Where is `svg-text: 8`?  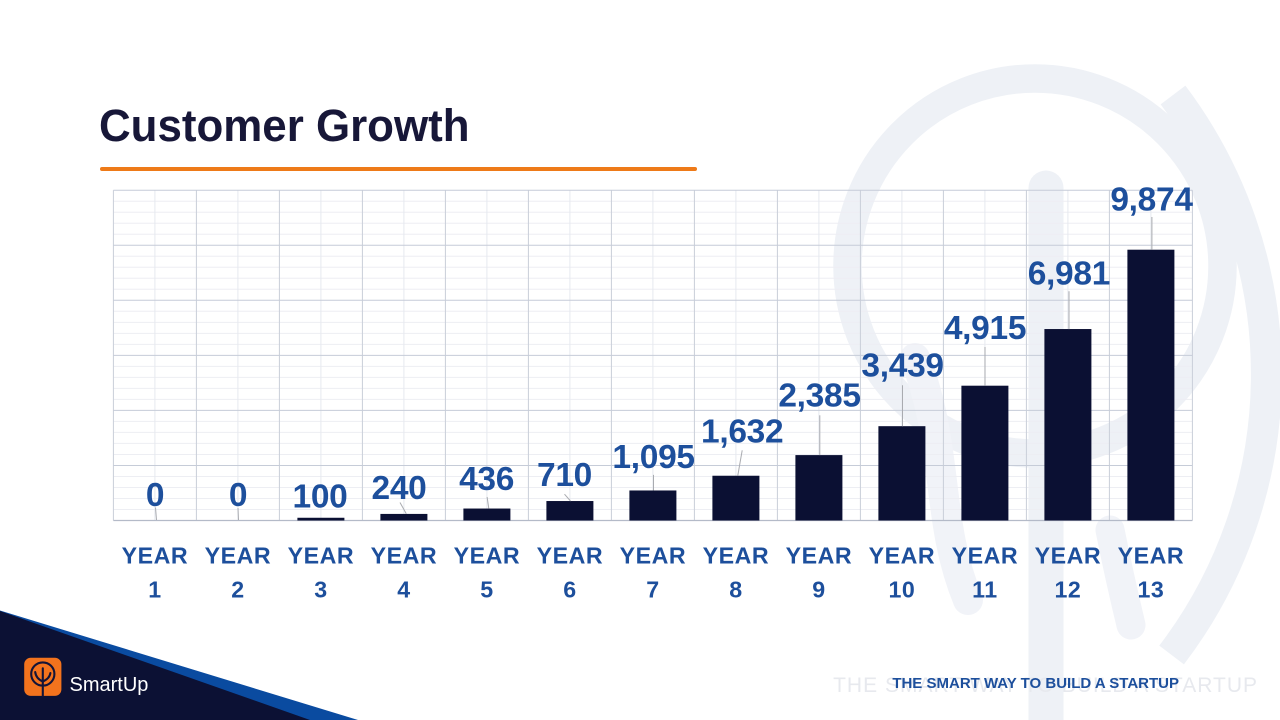
svg-text: 8 is located at coordinates (735, 589).